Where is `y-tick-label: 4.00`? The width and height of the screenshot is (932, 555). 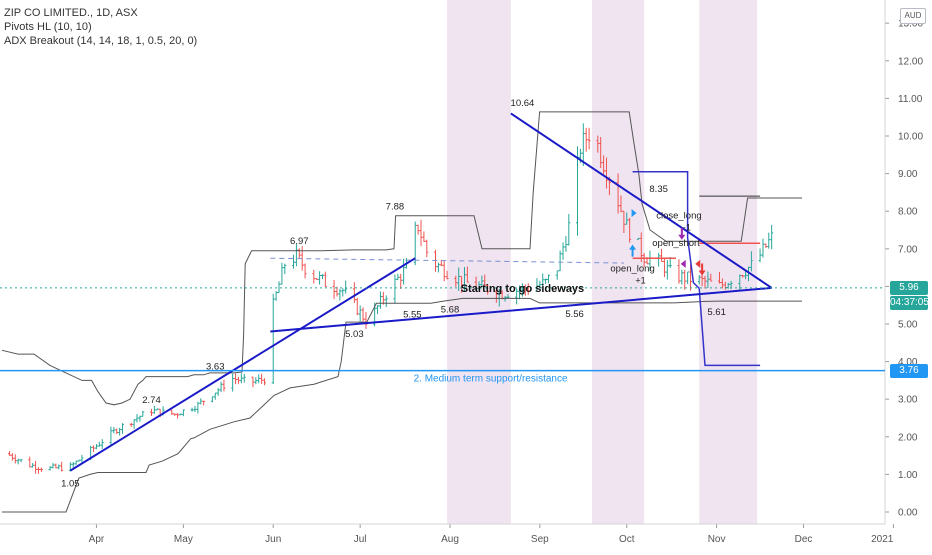
y-tick-label: 4.00 is located at coordinates (908, 362).